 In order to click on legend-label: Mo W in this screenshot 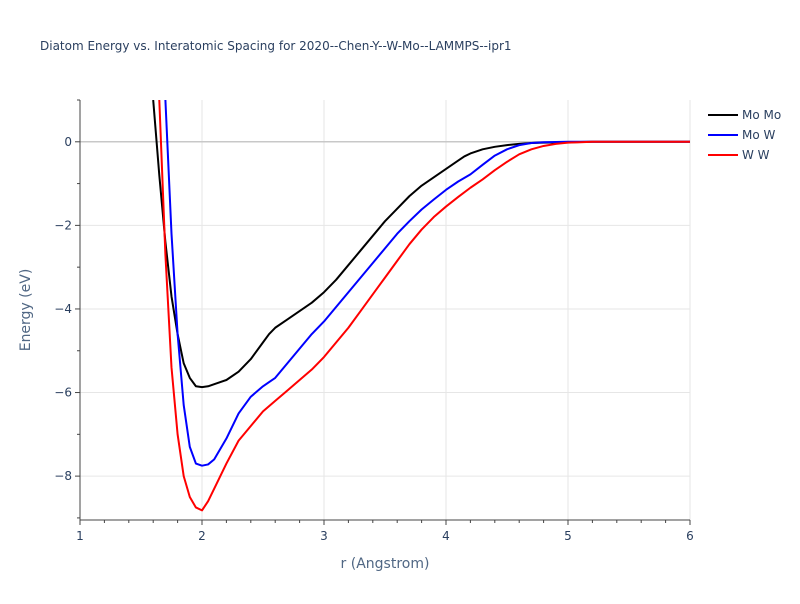, I will do `click(759, 135)`.